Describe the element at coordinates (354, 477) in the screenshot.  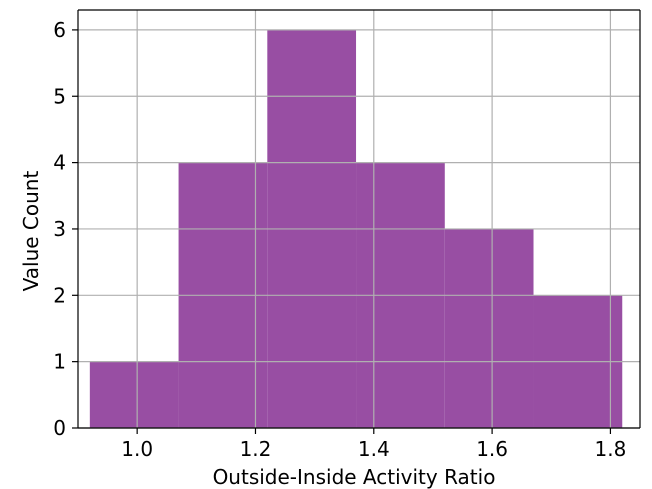
I see `x-axis-label: Outside-Inside Activity Ratio` at that location.